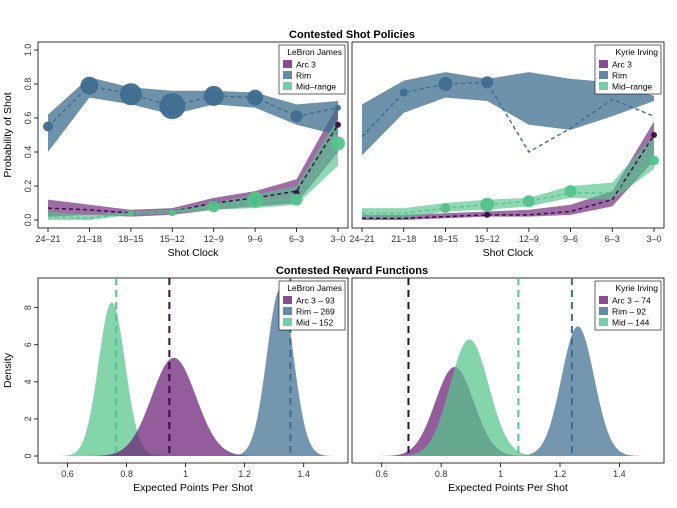 Image resolution: width=677 pixels, height=508 pixels. What do you see at coordinates (631, 301) in the screenshot?
I see `legend-label-arc3: Arc 3 – 74` at bounding box center [631, 301].